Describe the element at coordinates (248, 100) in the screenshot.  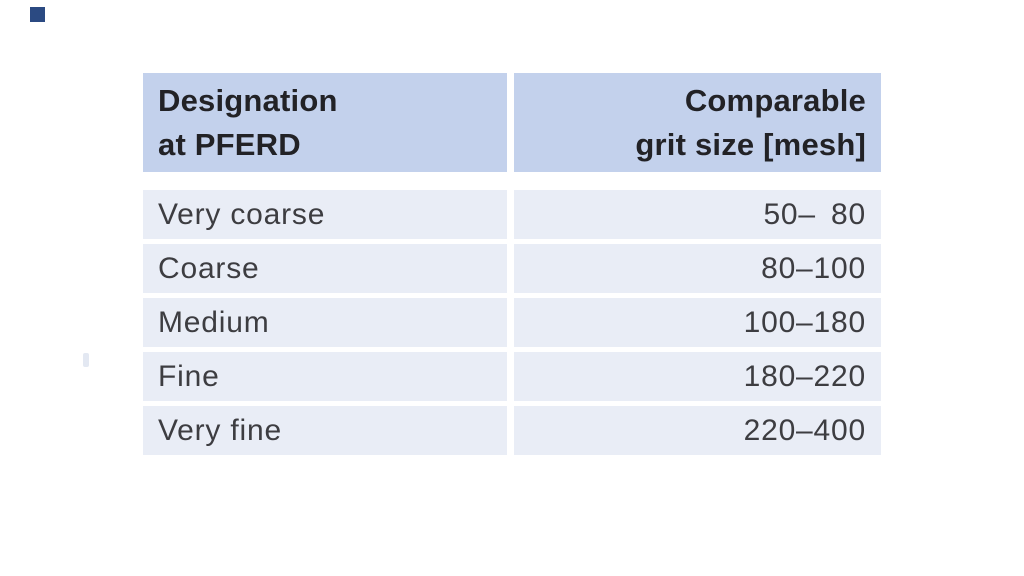
I see `header-designation-line1: Designation` at that location.